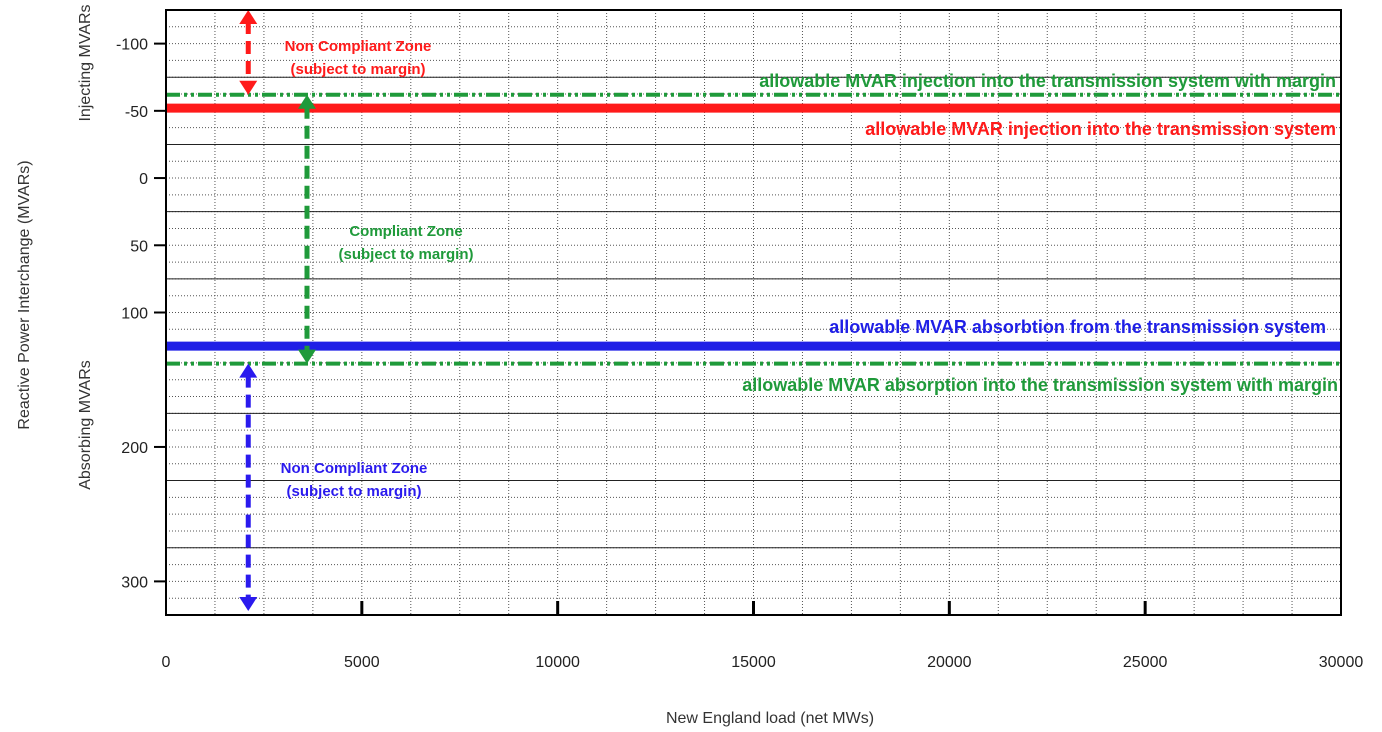 The width and height of the screenshot is (1382, 732). Describe the element at coordinates (132, 45) in the screenshot. I see `y-tick-label: -100` at that location.